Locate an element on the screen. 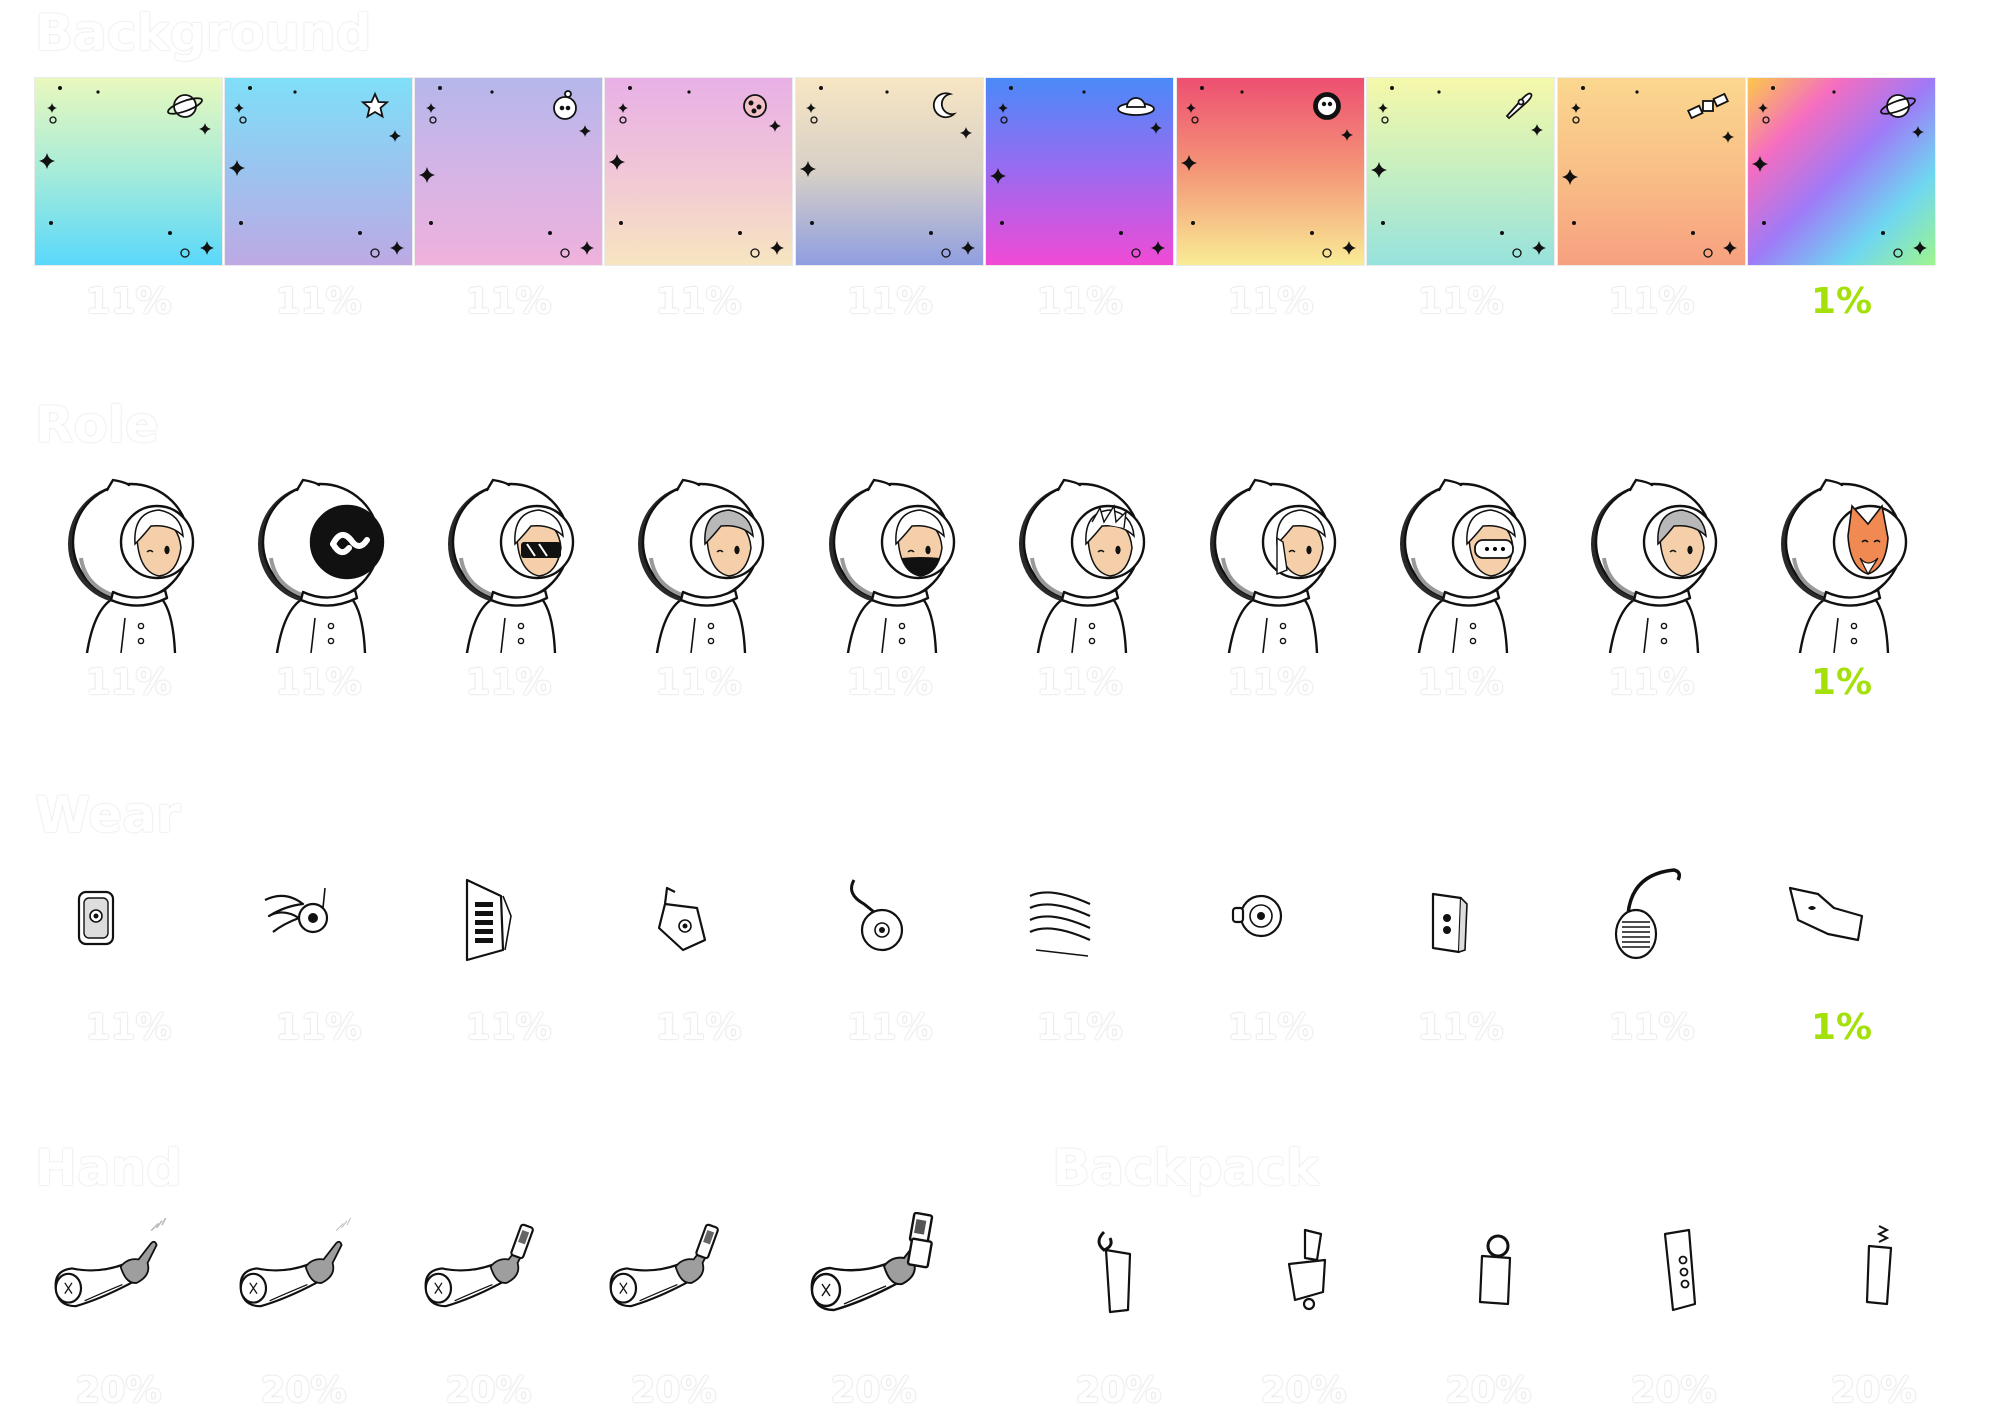  winged-disc-wear-icon is located at coordinates (310, 915).